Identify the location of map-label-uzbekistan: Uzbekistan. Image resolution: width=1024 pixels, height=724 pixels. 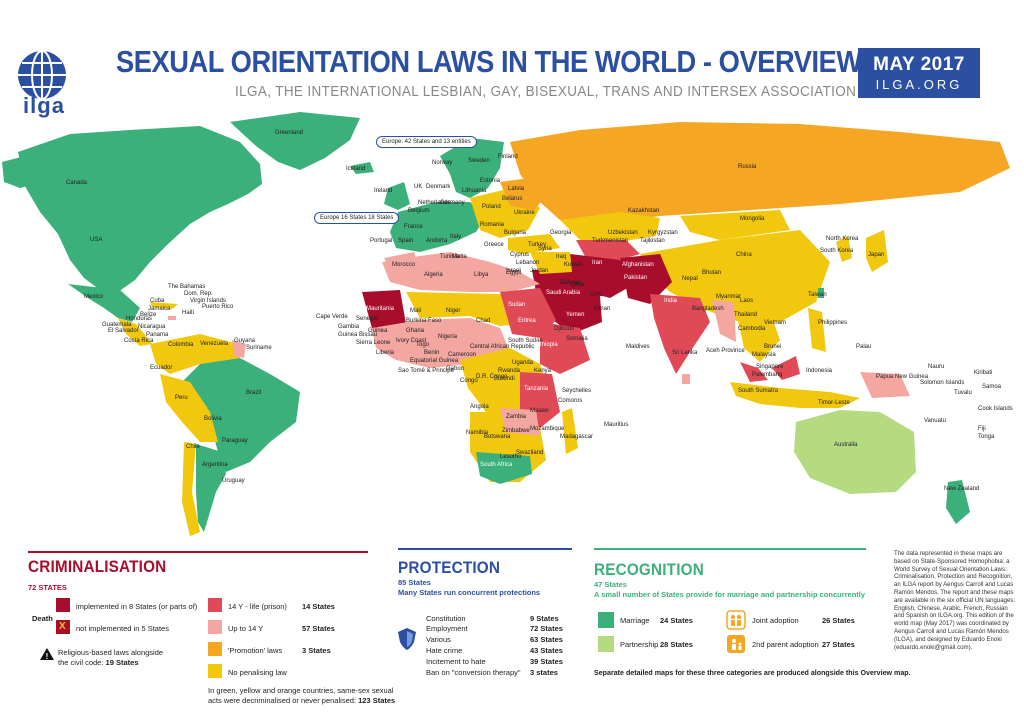
(623, 233).